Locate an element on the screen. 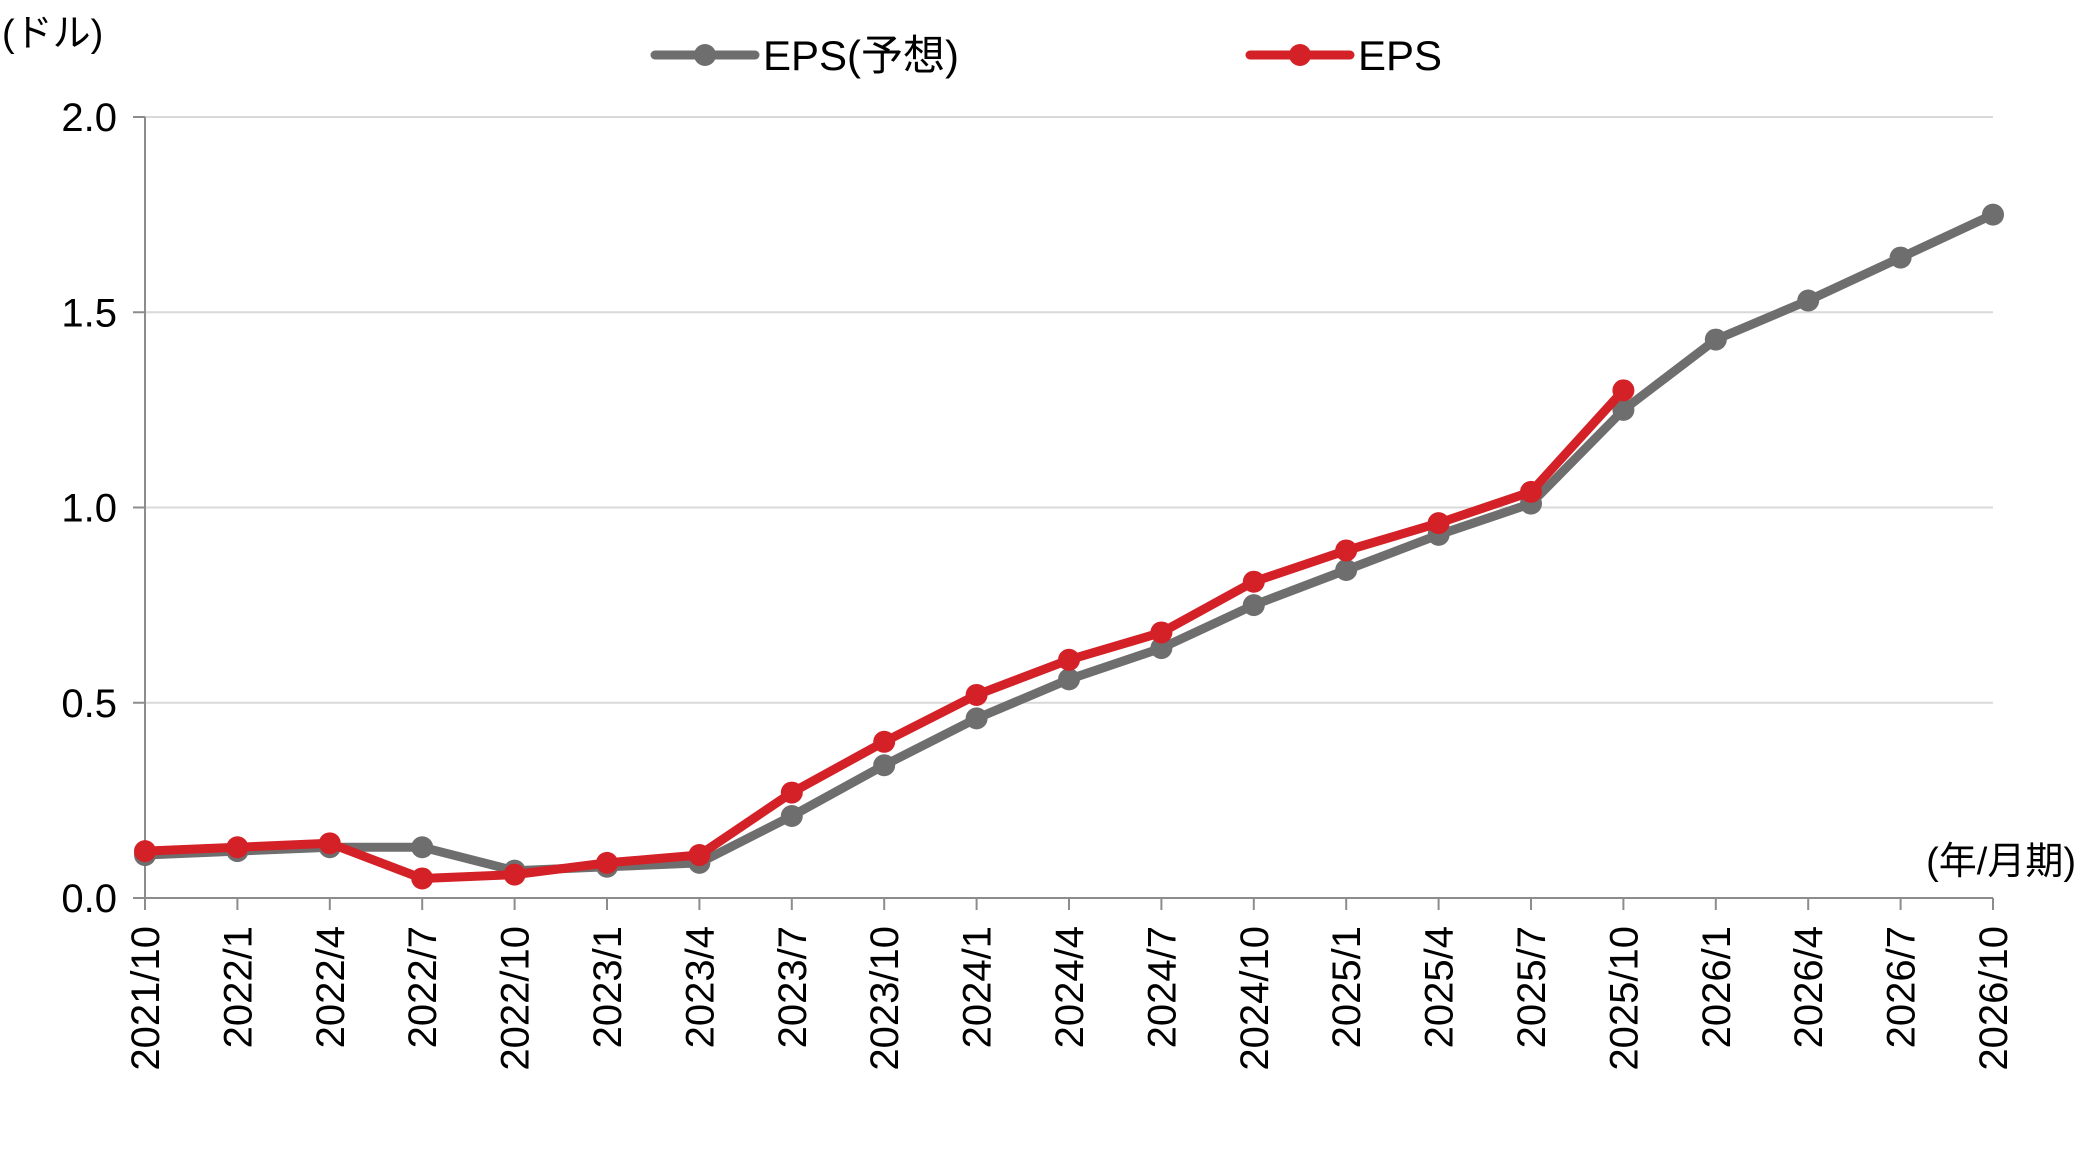 Image resolution: width=2080 pixels, height=1170 pixels. x-tick-label: 2022/4 is located at coordinates (331, 987).